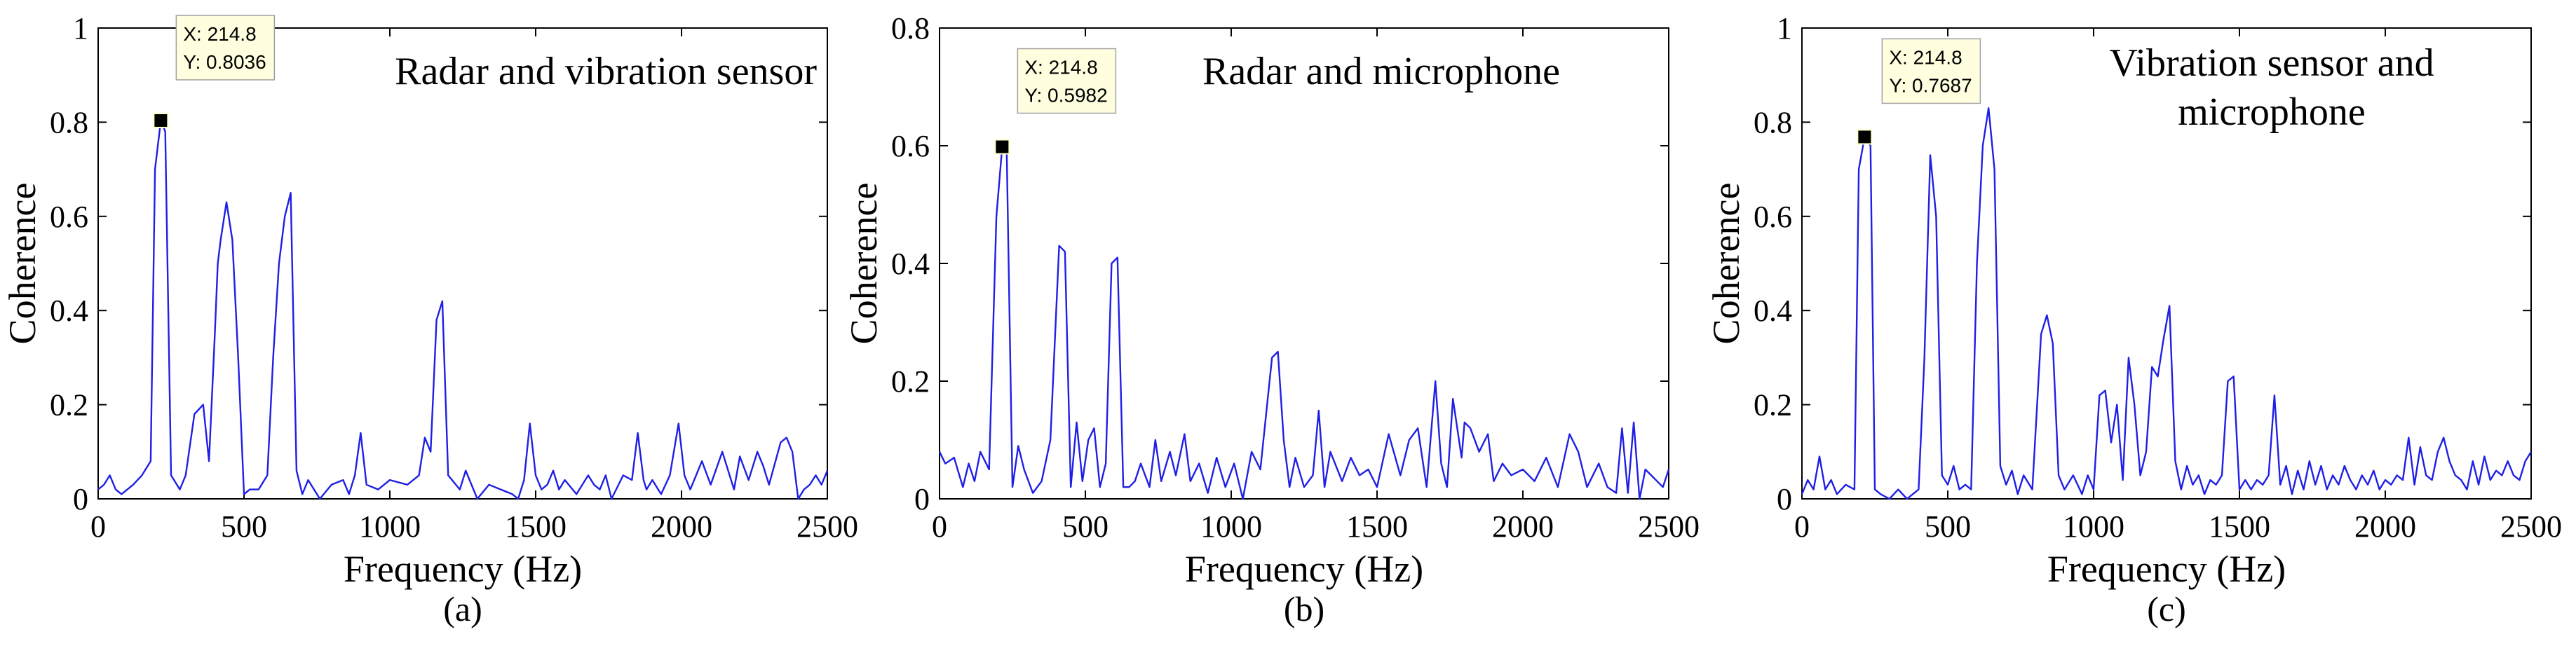 The width and height of the screenshot is (2576, 653). Describe the element at coordinates (2166, 608) in the screenshot. I see `panel-label: (c)` at that location.